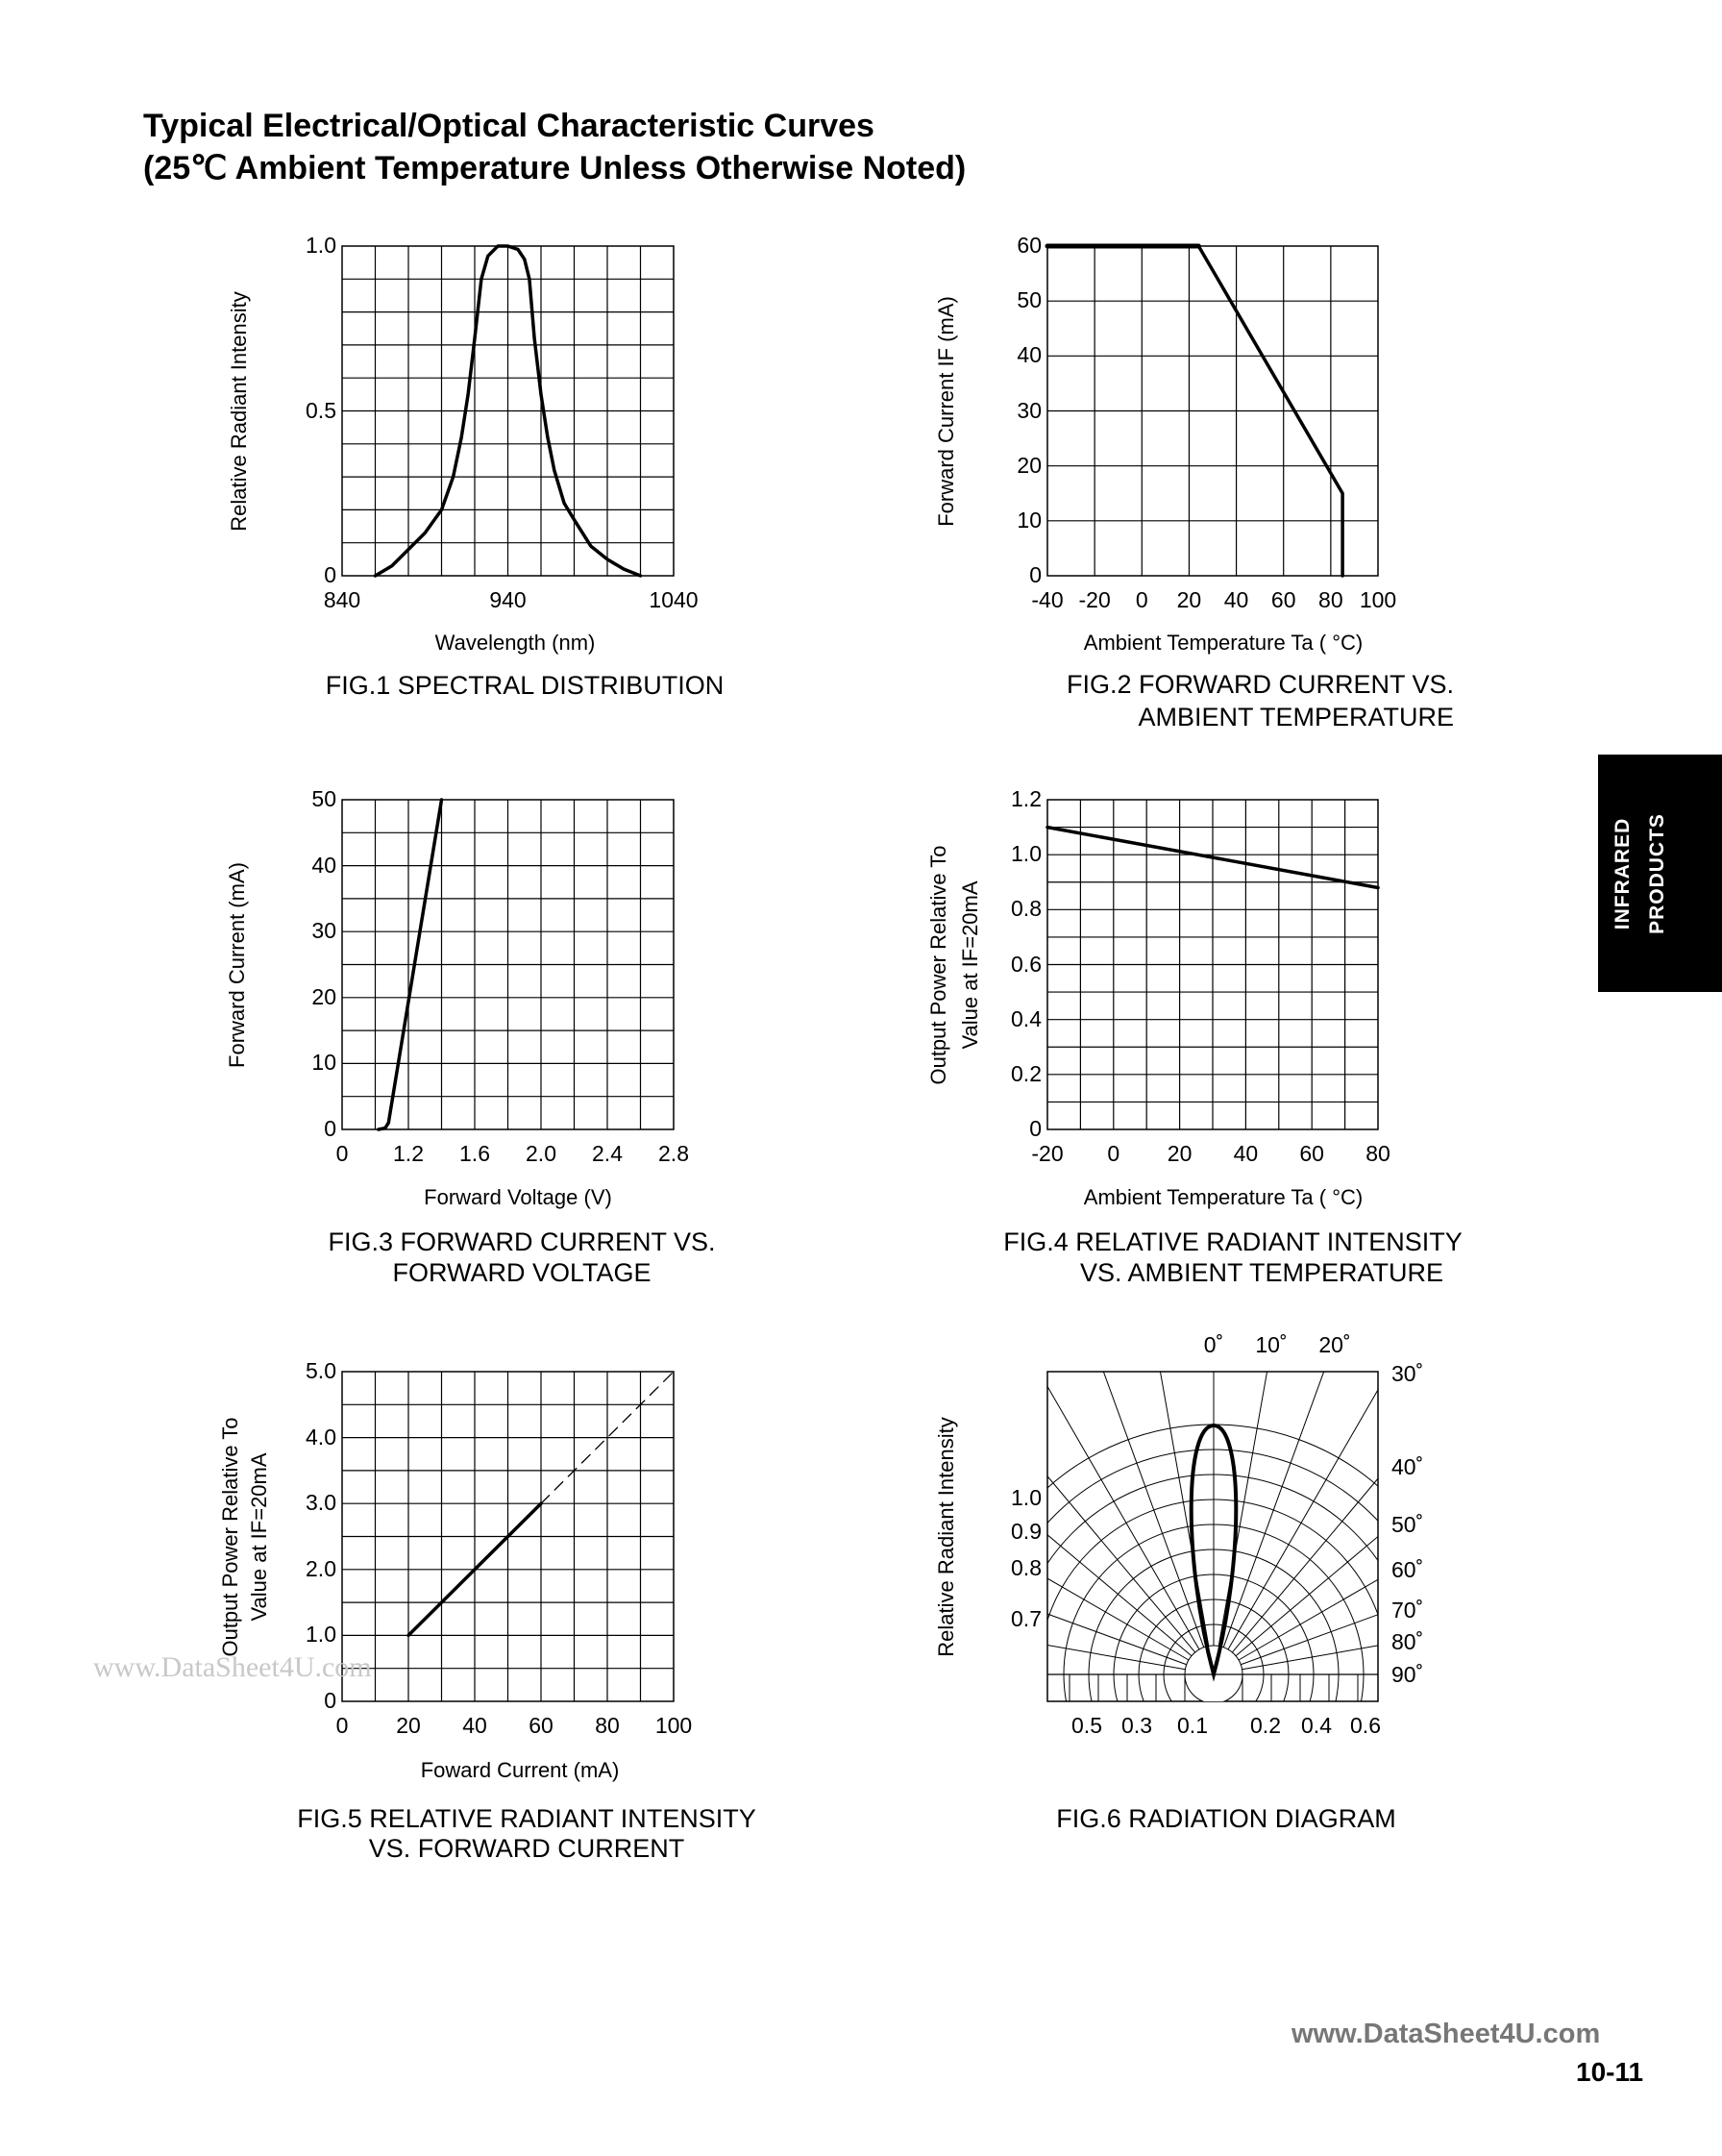 Image resolution: width=1722 pixels, height=2156 pixels. What do you see at coordinates (1026, 799) in the screenshot?
I see `y-tick-label: 1.2` at bounding box center [1026, 799].